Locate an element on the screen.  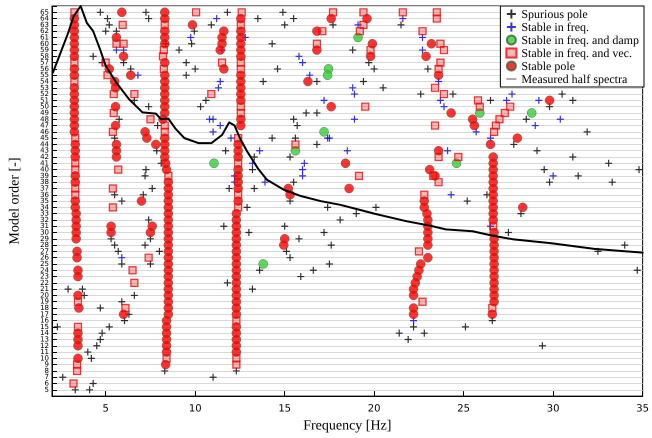
legend-label: Stable in freq. is located at coordinates (555, 27).